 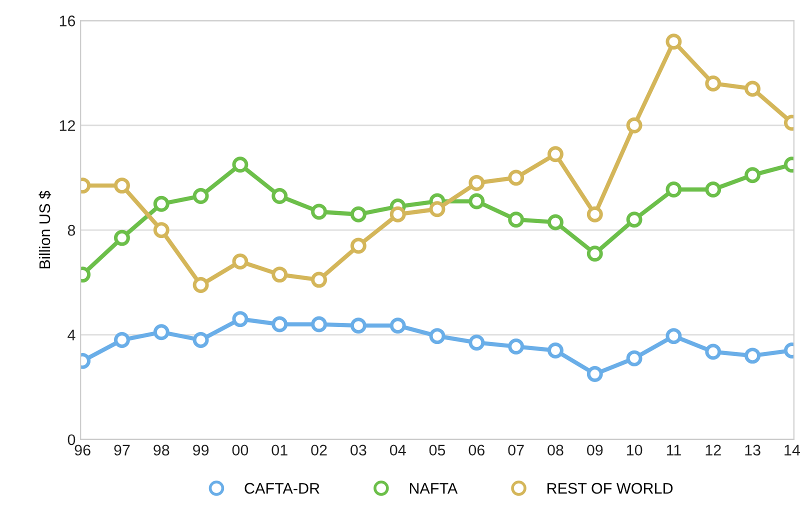 What do you see at coordinates (634, 450) in the screenshot?
I see `x-tick-label: 10` at bounding box center [634, 450].